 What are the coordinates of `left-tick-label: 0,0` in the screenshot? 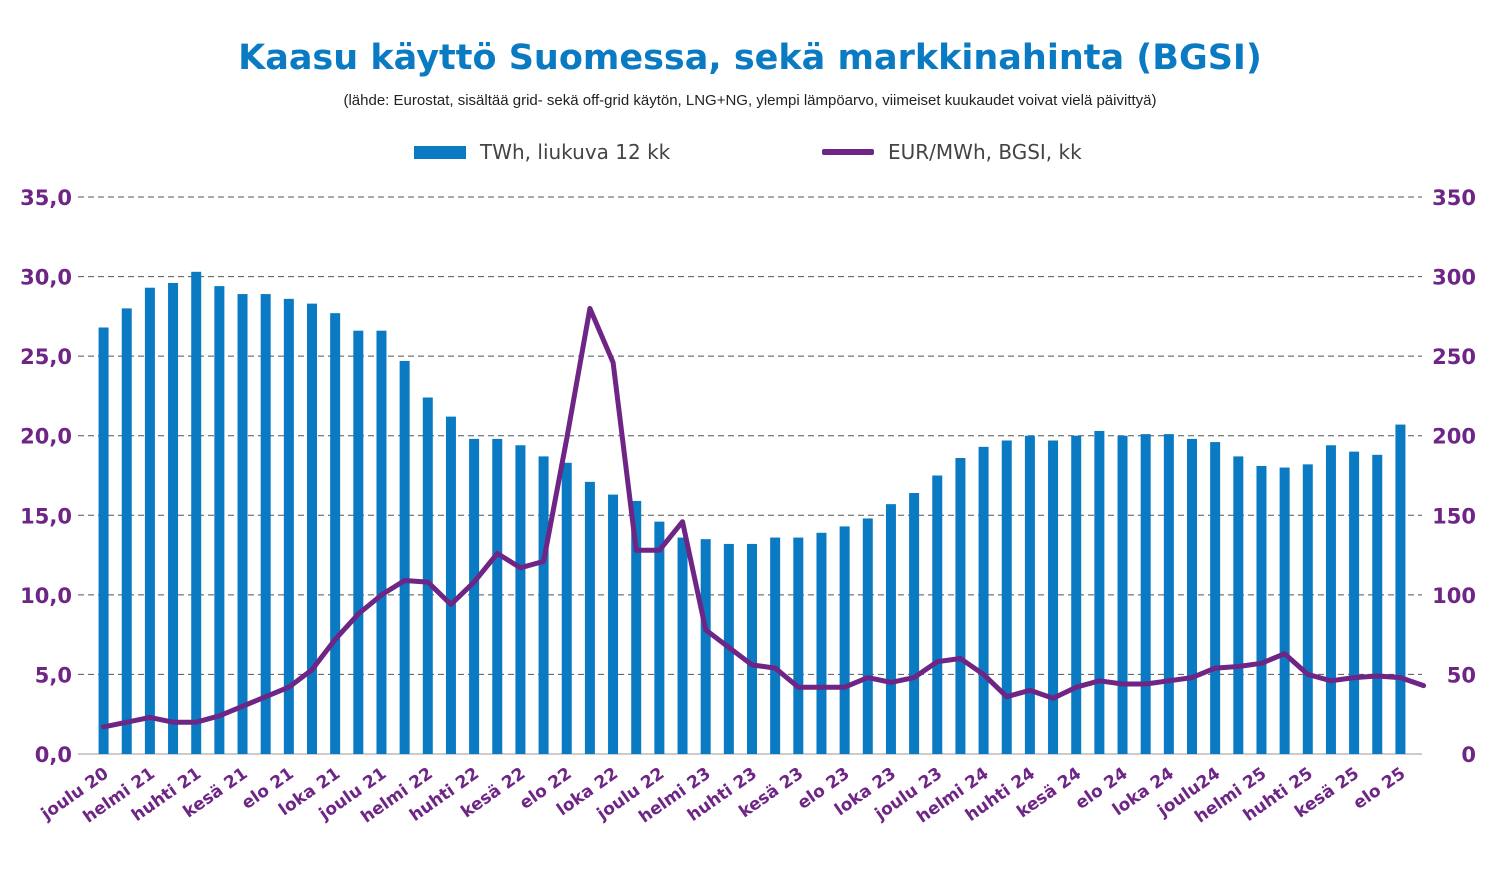 It's located at (53, 755).